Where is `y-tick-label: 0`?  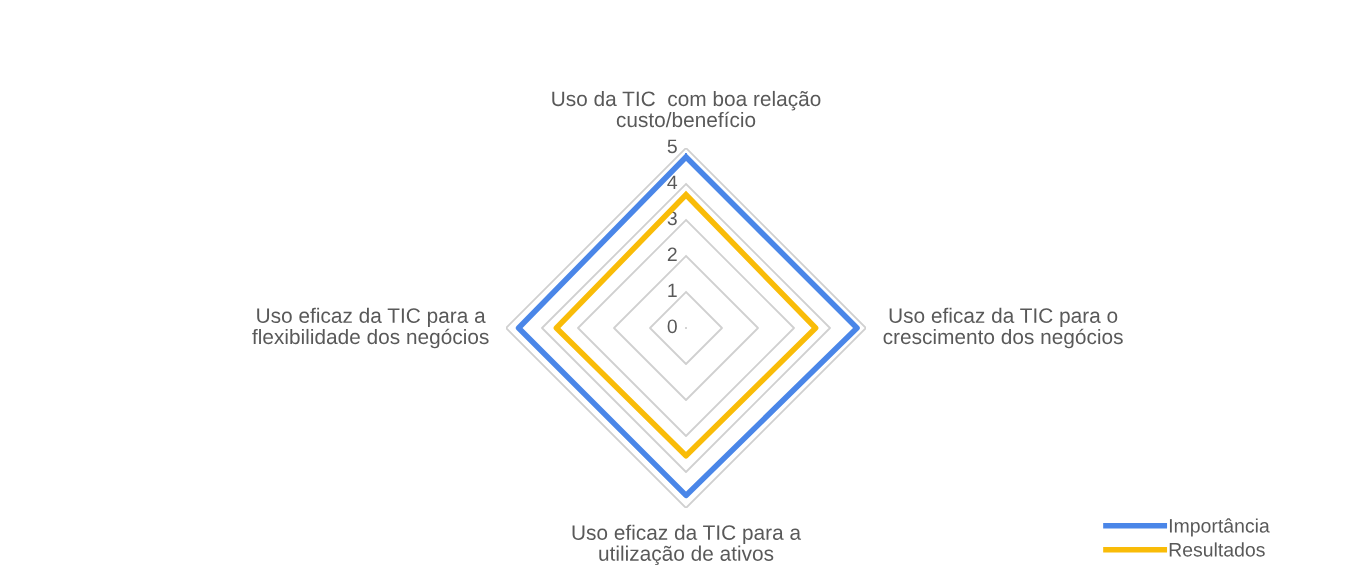 y-tick-label: 0 is located at coordinates (672, 326).